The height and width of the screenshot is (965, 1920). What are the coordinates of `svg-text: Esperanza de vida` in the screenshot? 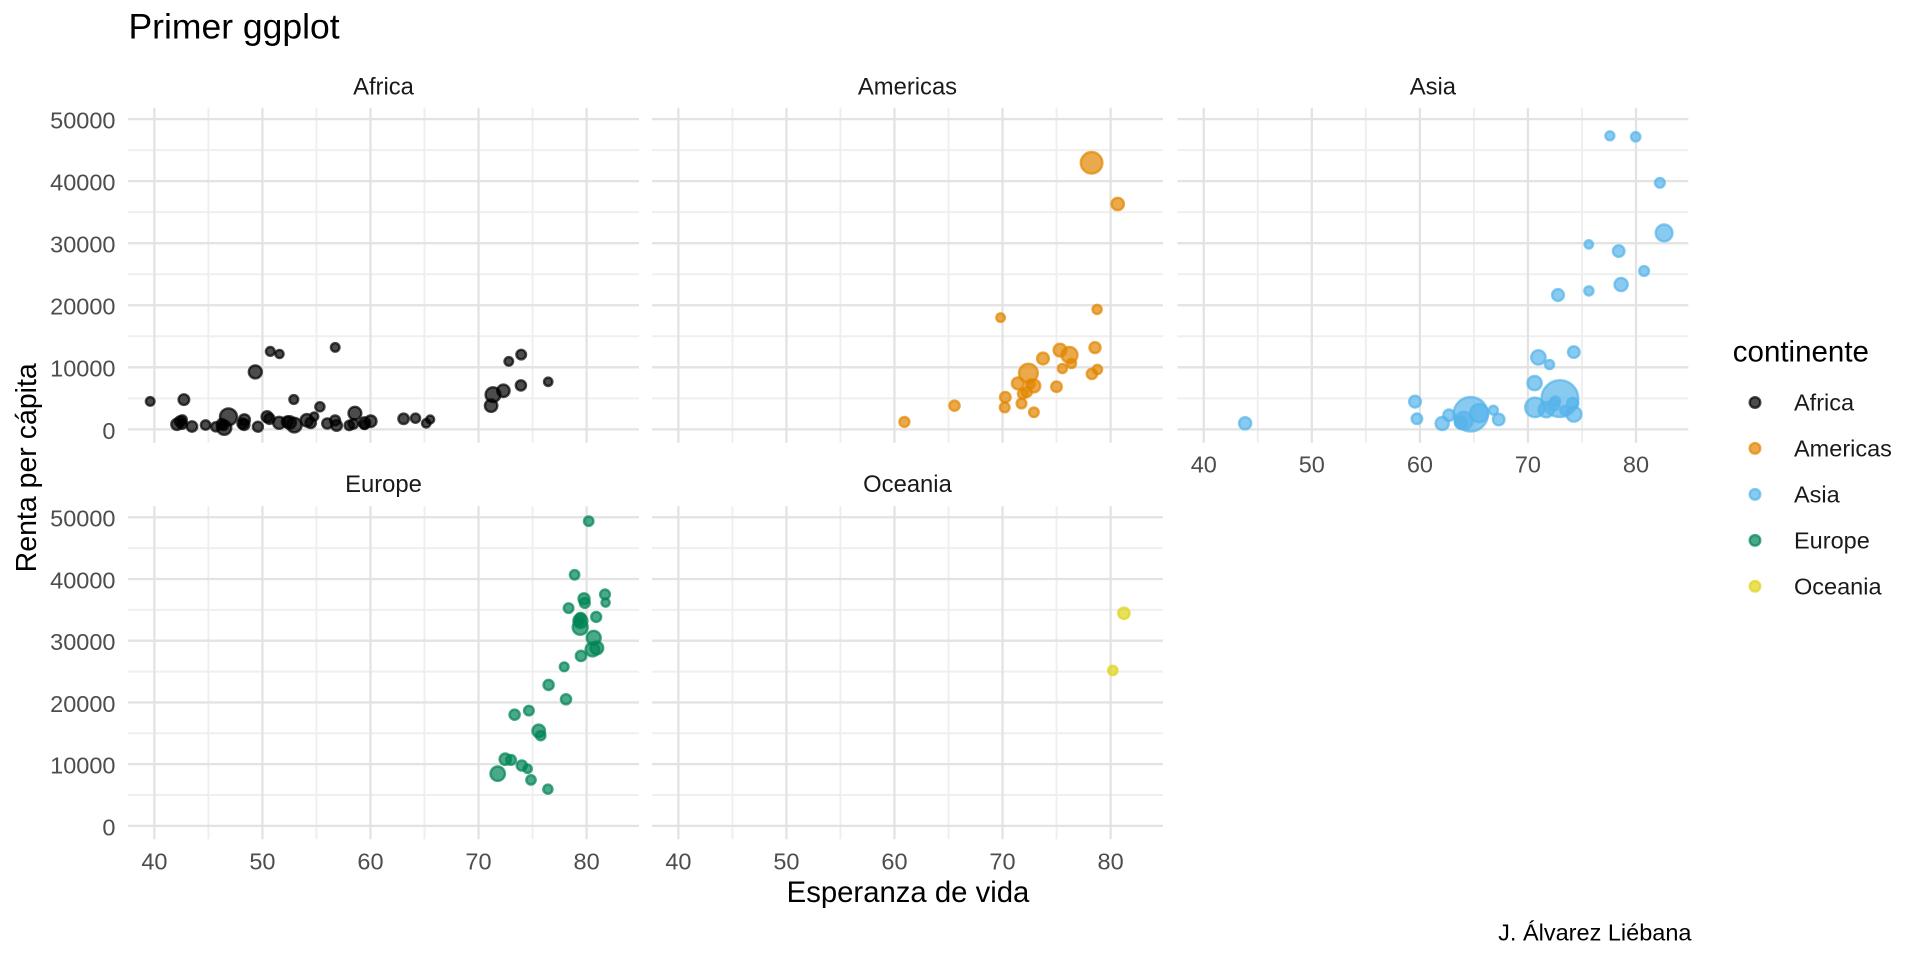 It's located at (908, 892).